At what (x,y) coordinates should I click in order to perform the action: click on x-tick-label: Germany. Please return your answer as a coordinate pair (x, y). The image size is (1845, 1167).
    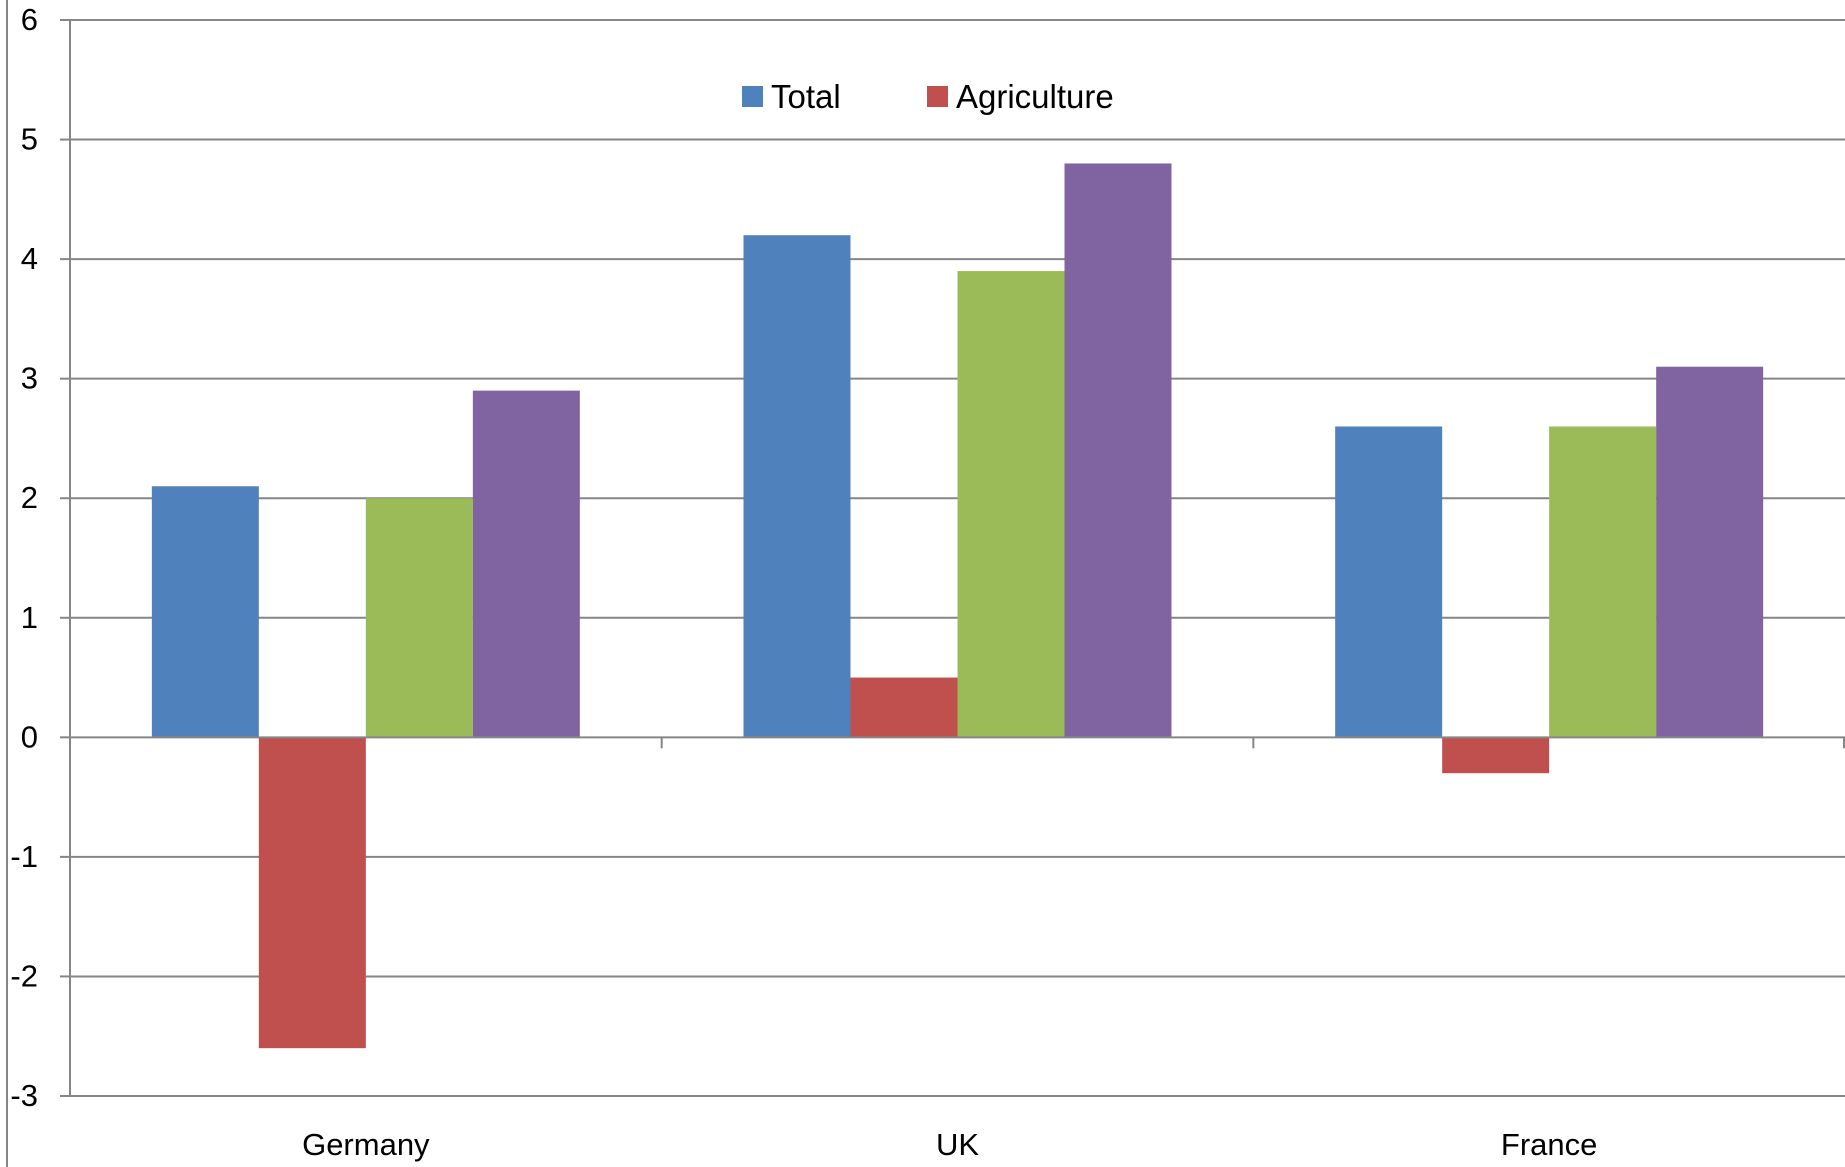
    Looking at the image, I should click on (366, 1144).